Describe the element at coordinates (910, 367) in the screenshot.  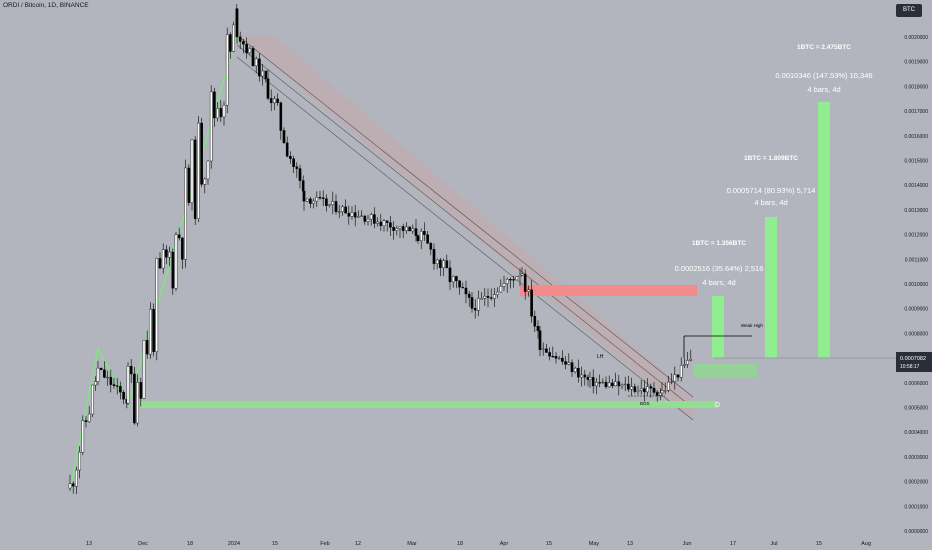
I see `current-price-countdown: 10:58:17` at that location.